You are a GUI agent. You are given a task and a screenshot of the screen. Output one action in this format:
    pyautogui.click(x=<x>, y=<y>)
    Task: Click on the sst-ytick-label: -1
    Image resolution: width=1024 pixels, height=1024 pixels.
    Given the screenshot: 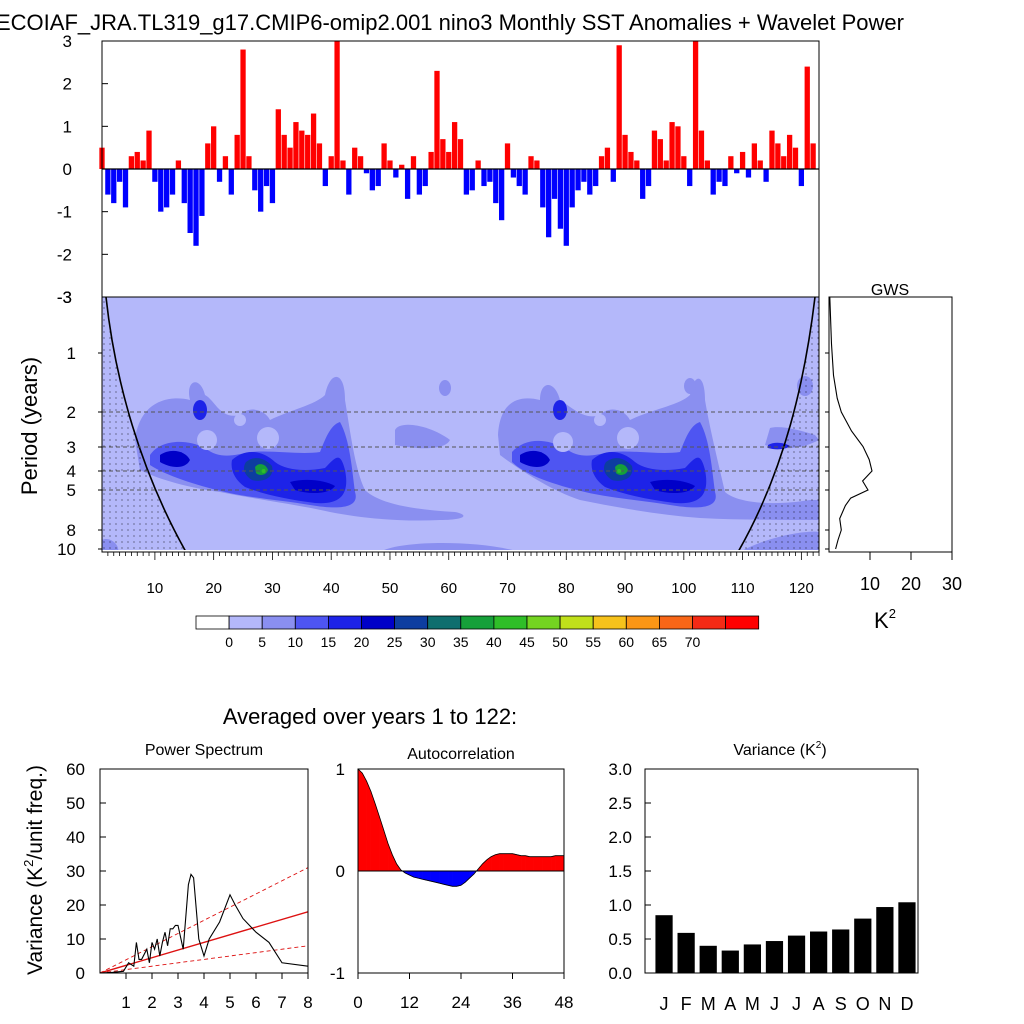 What is the action you would take?
    pyautogui.click(x=64, y=212)
    